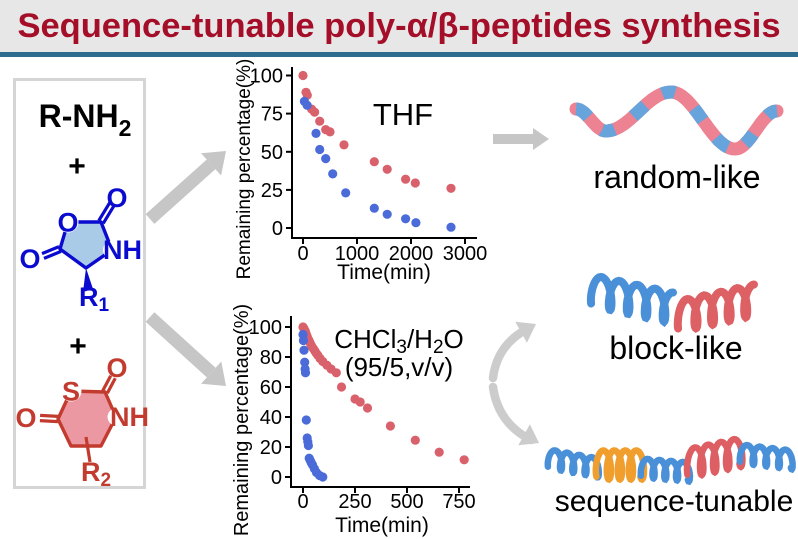 This screenshot has height=539, width=798. Describe the element at coordinates (272, 115) in the screenshot. I see `svg-text: 75` at that location.